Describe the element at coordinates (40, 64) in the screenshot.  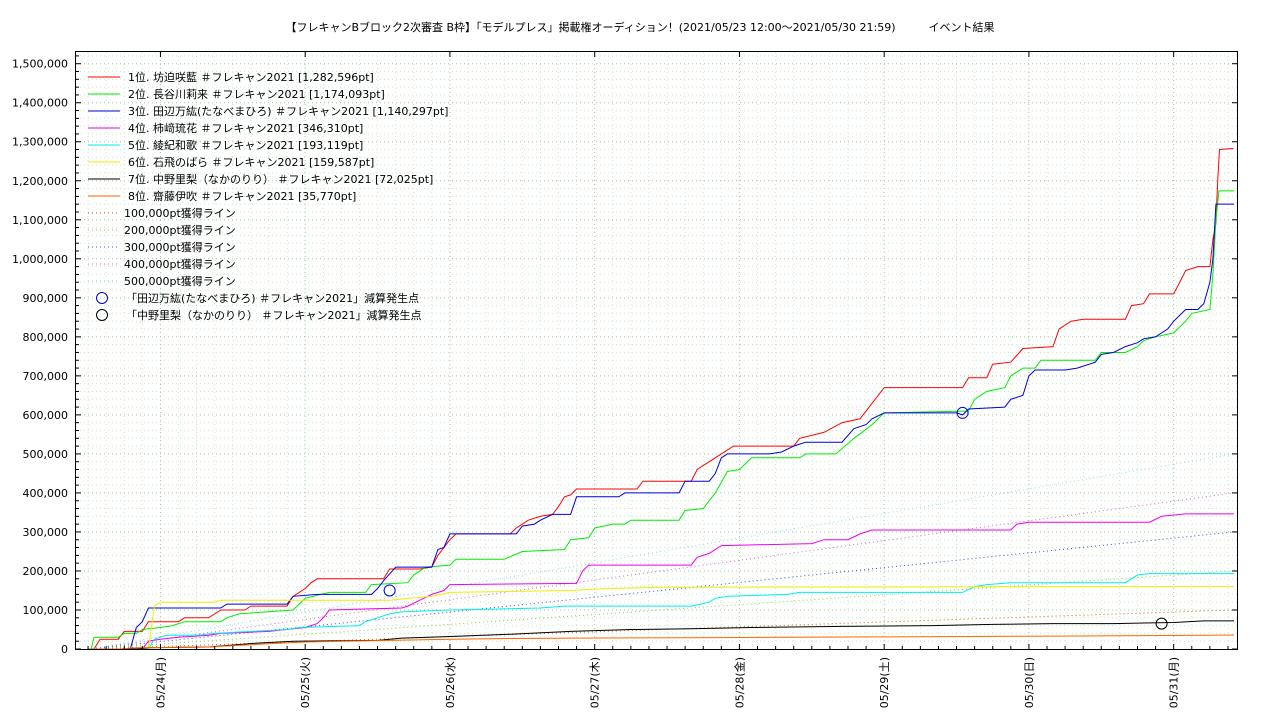
I see `y-tick-label: 1,500,000` at that location.